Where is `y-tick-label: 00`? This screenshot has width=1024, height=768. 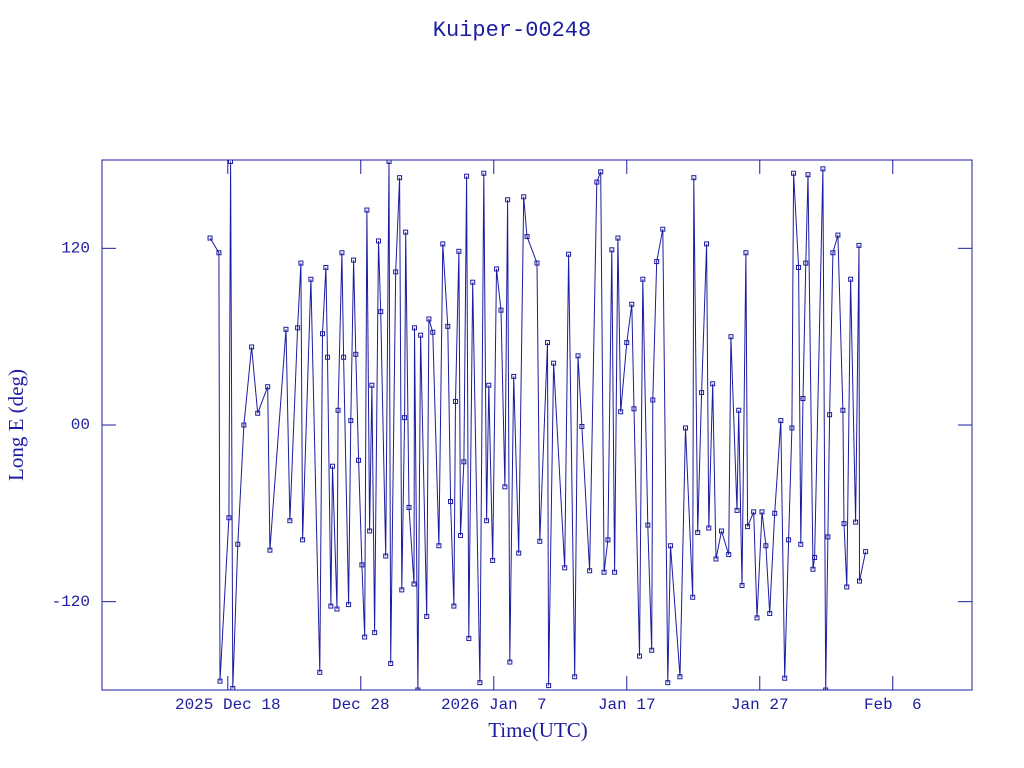
y-tick-label: 00 is located at coordinates (80, 425).